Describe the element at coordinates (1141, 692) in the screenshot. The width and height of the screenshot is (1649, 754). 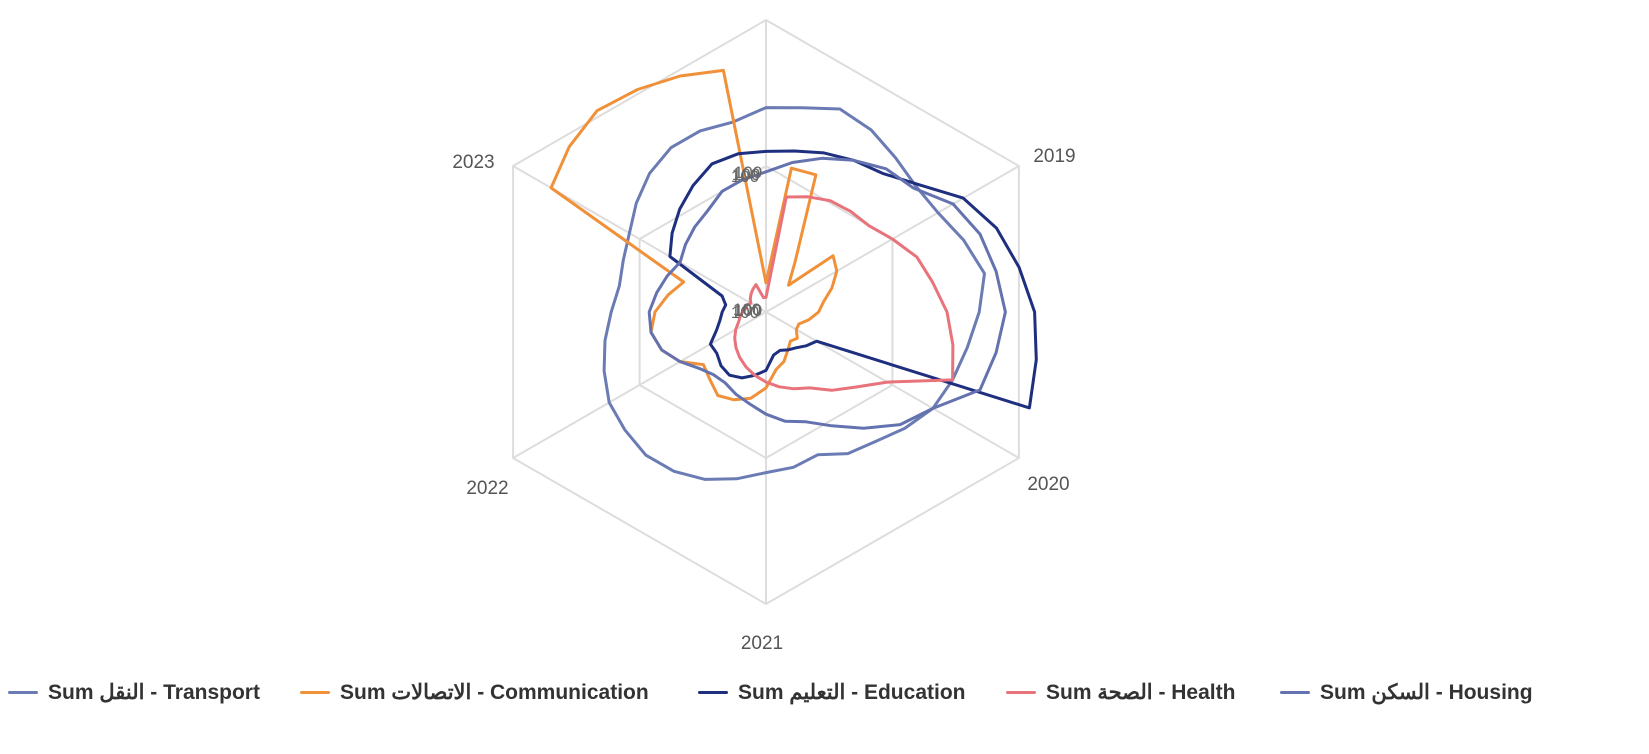
I see `legend-label-health: Sum الصحة - Health` at that location.